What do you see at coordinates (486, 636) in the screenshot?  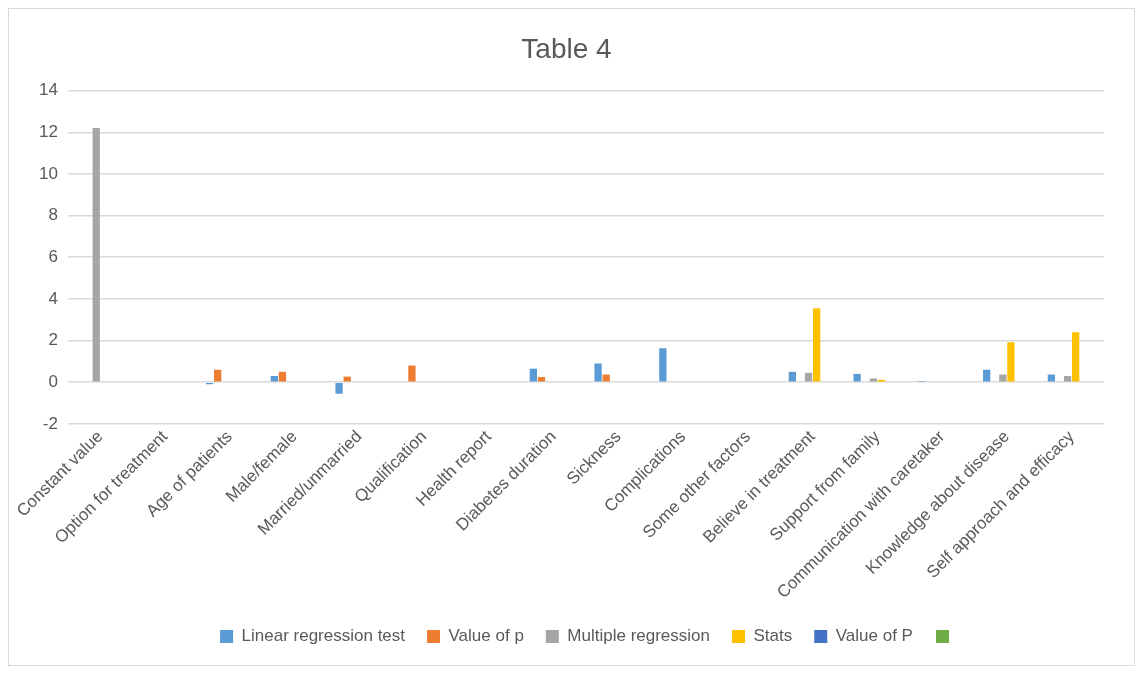 I see `legend-label: Value of p` at bounding box center [486, 636].